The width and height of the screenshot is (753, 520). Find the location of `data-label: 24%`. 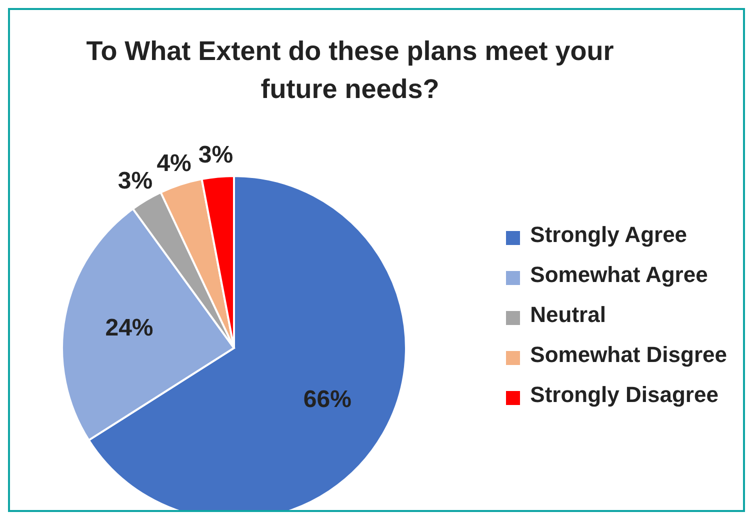

data-label: 24% is located at coordinates (129, 328).